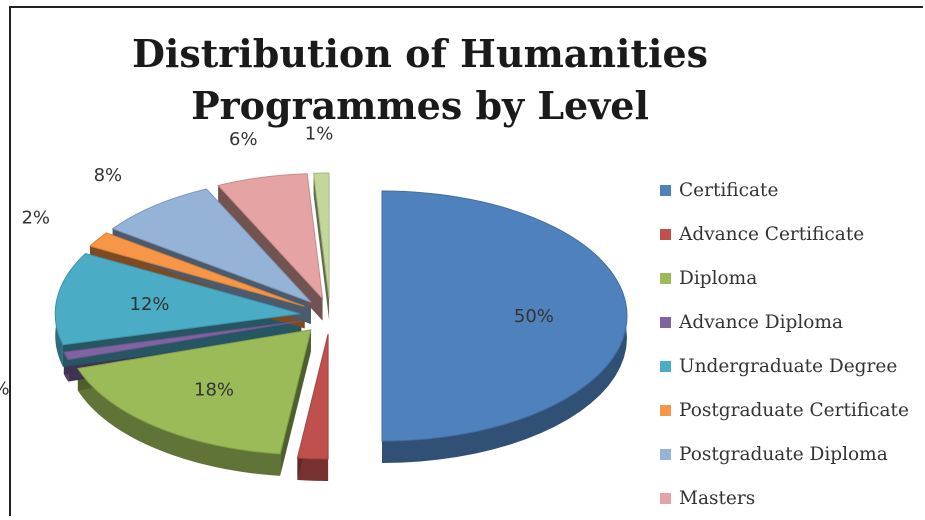 The height and width of the screenshot is (520, 925). I want to click on data-label-slice-8: 1%, so click(319, 134).